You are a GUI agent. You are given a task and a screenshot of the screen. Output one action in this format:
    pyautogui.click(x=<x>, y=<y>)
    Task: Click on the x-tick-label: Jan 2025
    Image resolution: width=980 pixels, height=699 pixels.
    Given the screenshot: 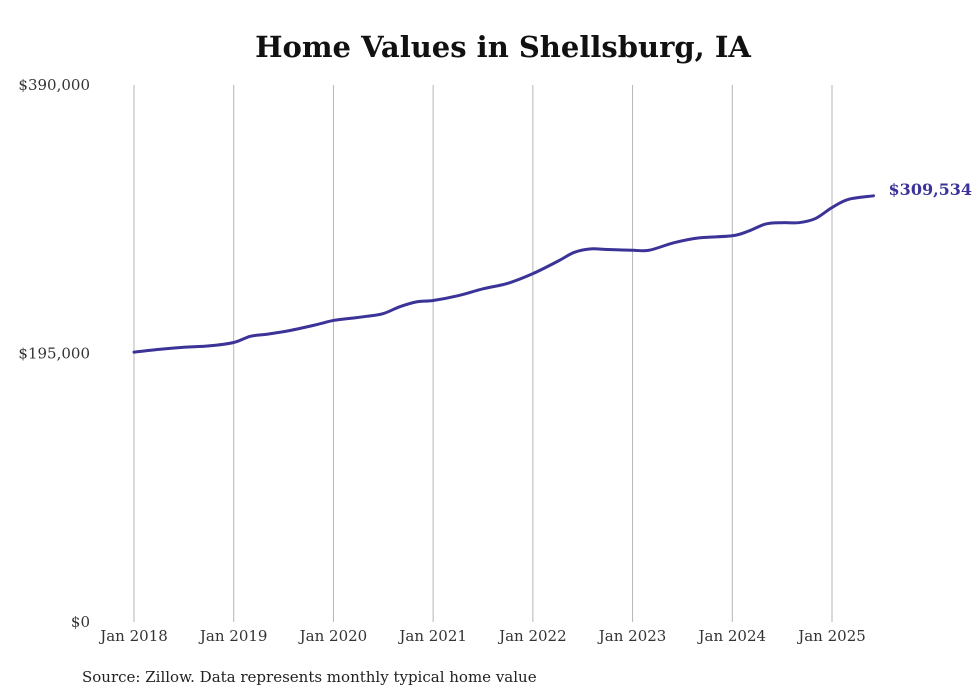 What is the action you would take?
    pyautogui.click(x=831, y=636)
    